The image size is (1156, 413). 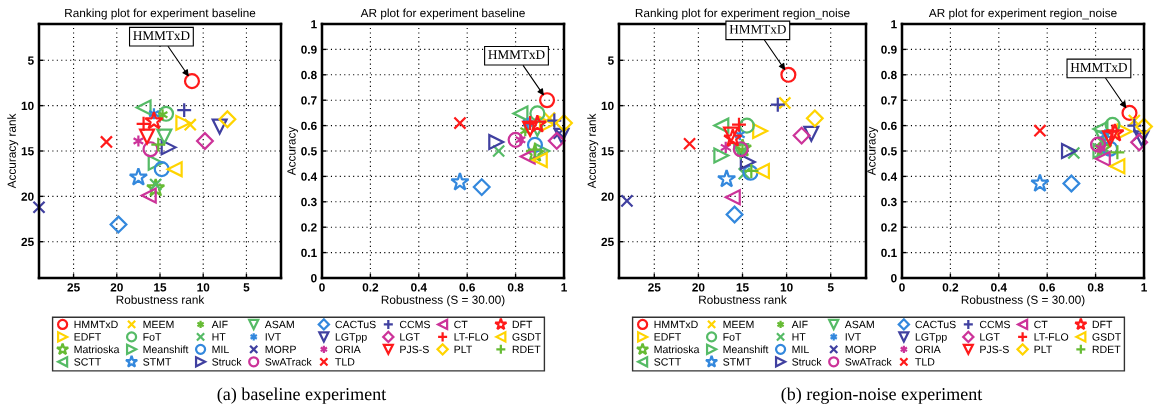 What do you see at coordinates (800, 349) in the screenshot?
I see `legend-label: MIL` at bounding box center [800, 349].